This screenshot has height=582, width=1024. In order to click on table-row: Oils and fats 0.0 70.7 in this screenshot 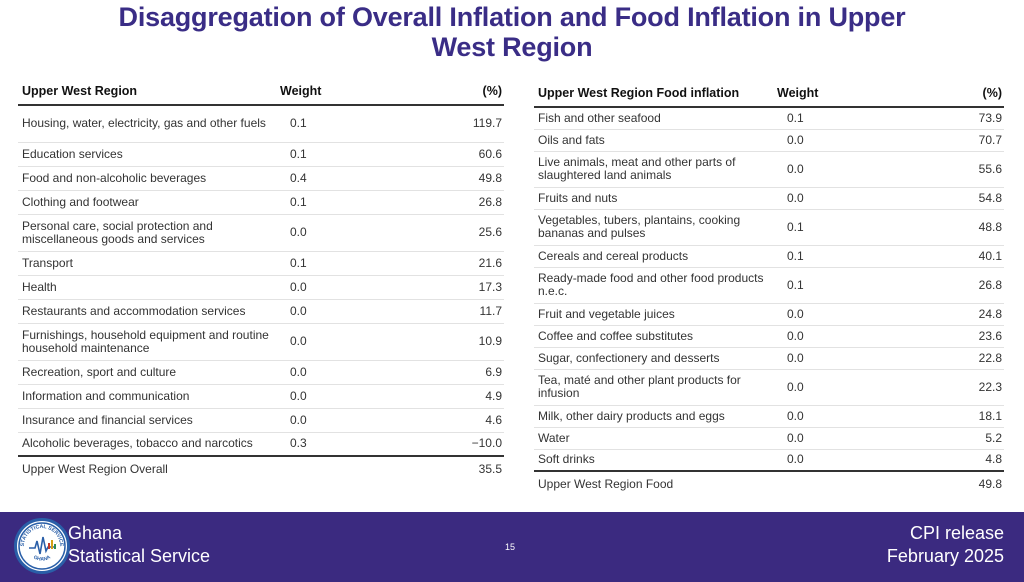, I will do `click(769, 140)`.